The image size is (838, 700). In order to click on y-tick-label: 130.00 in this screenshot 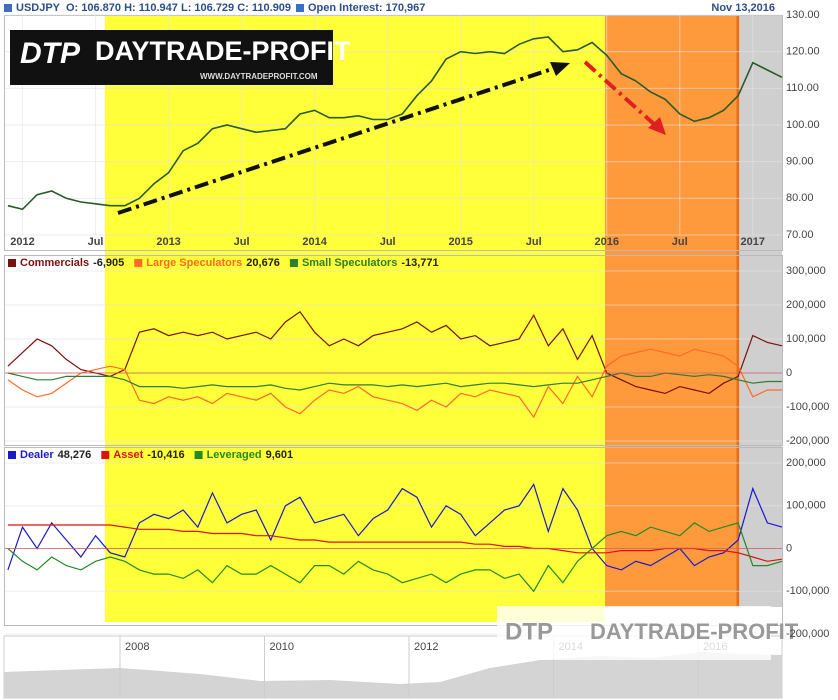, I will do `click(803, 15)`.